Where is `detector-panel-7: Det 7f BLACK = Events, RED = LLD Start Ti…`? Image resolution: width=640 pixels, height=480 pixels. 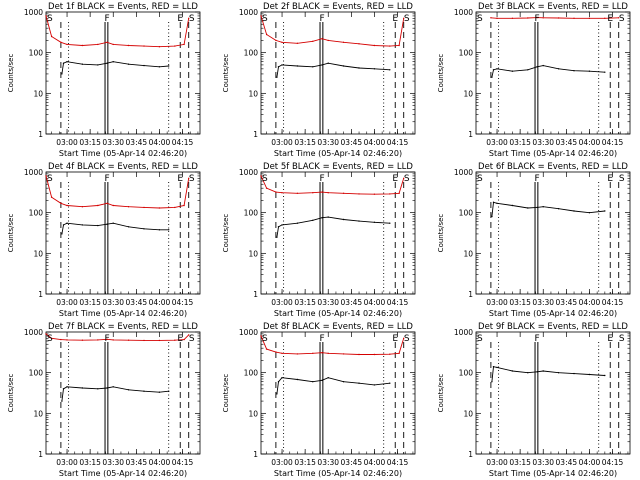
detector-panel-7: Det 7f BLACK = Events, RED = LLD Start Ti… is located at coordinates (104, 400).